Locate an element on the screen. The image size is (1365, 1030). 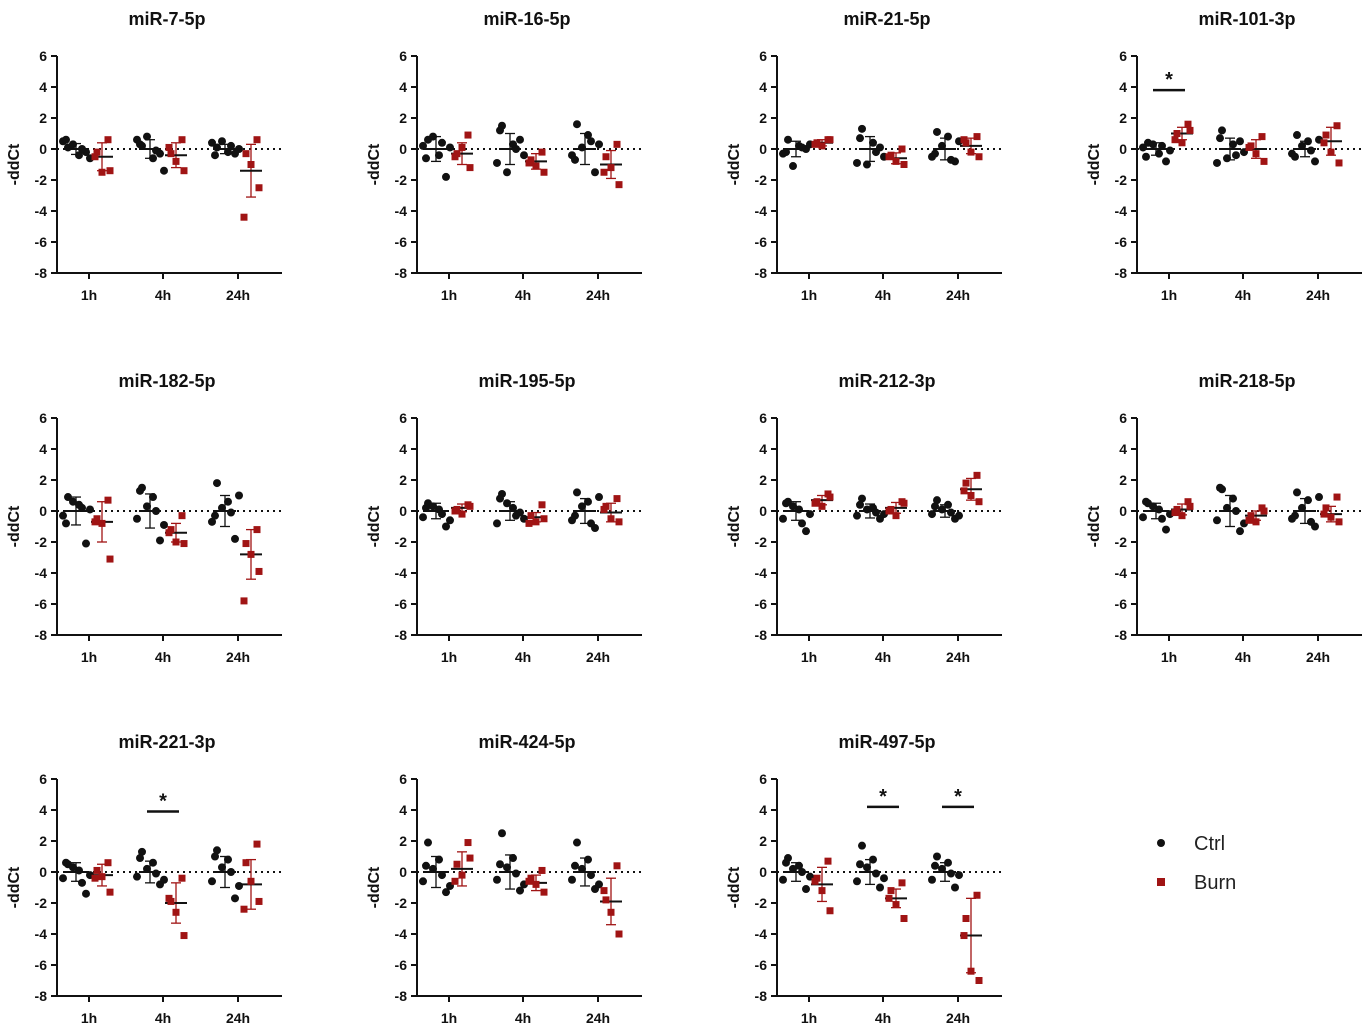
panel-title: miR-21-5p is located at coordinates (886, 19).